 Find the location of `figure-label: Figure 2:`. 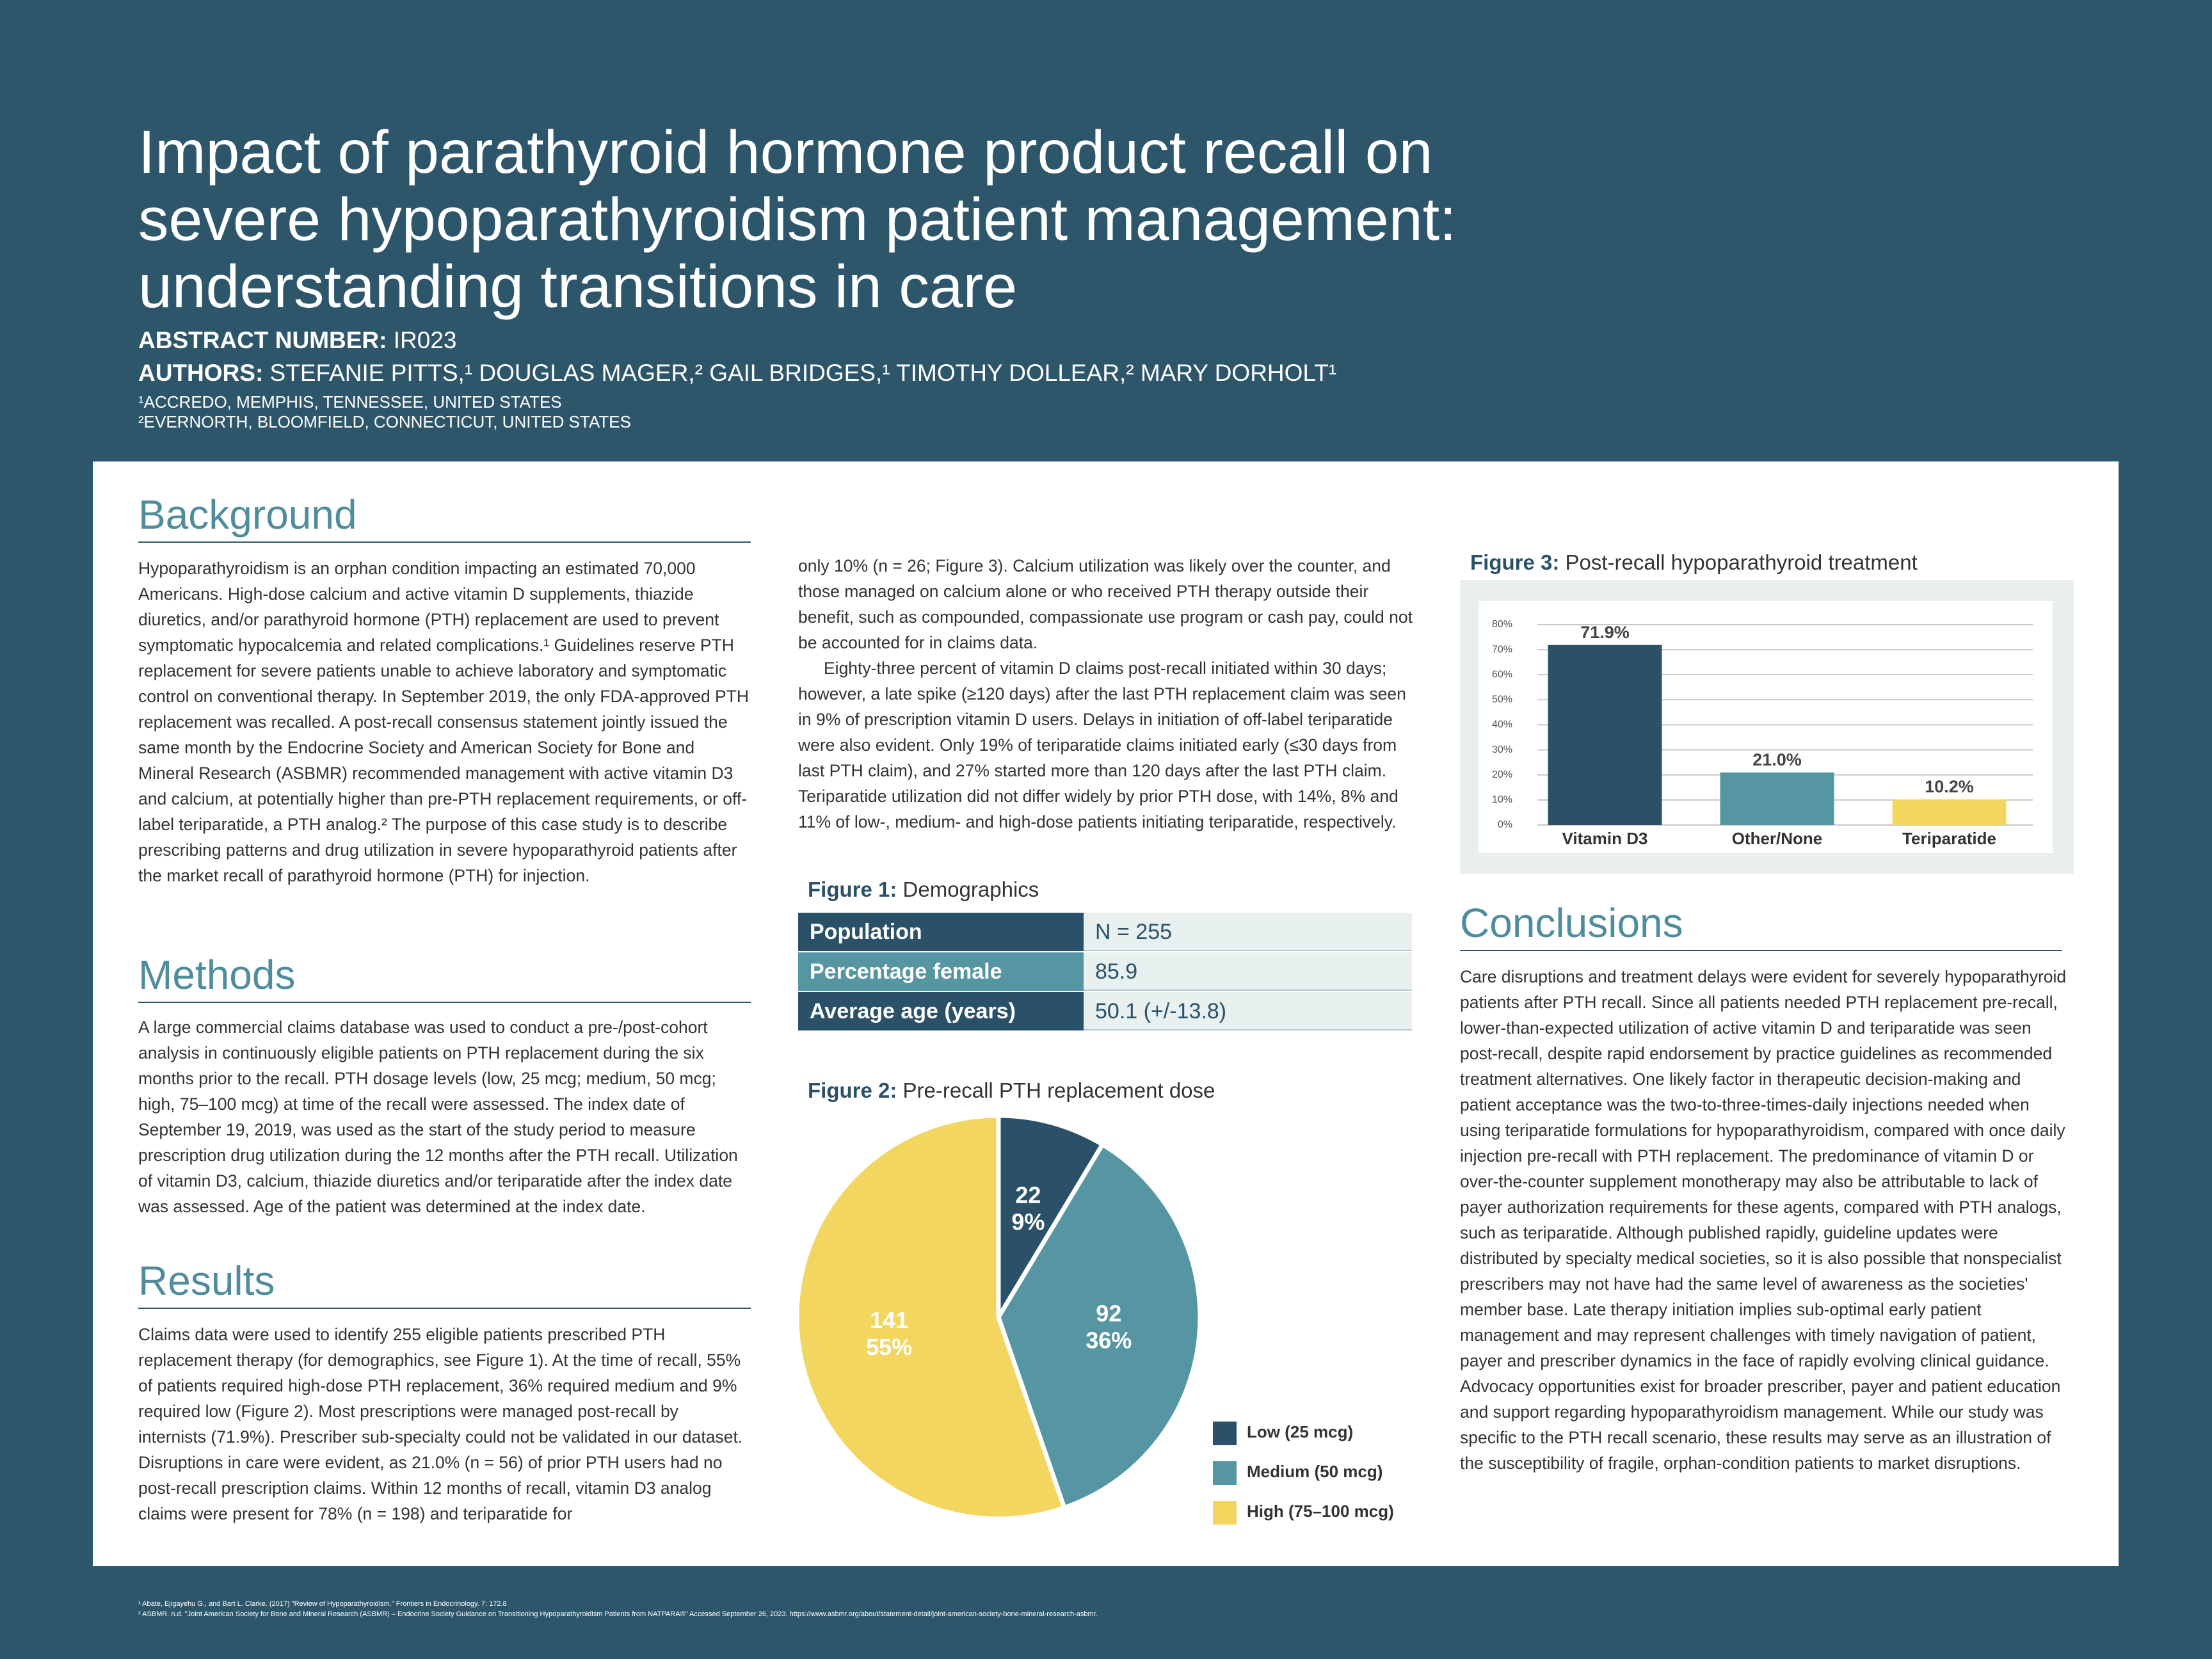

figure-label: Figure 2: is located at coordinates (852, 1090).